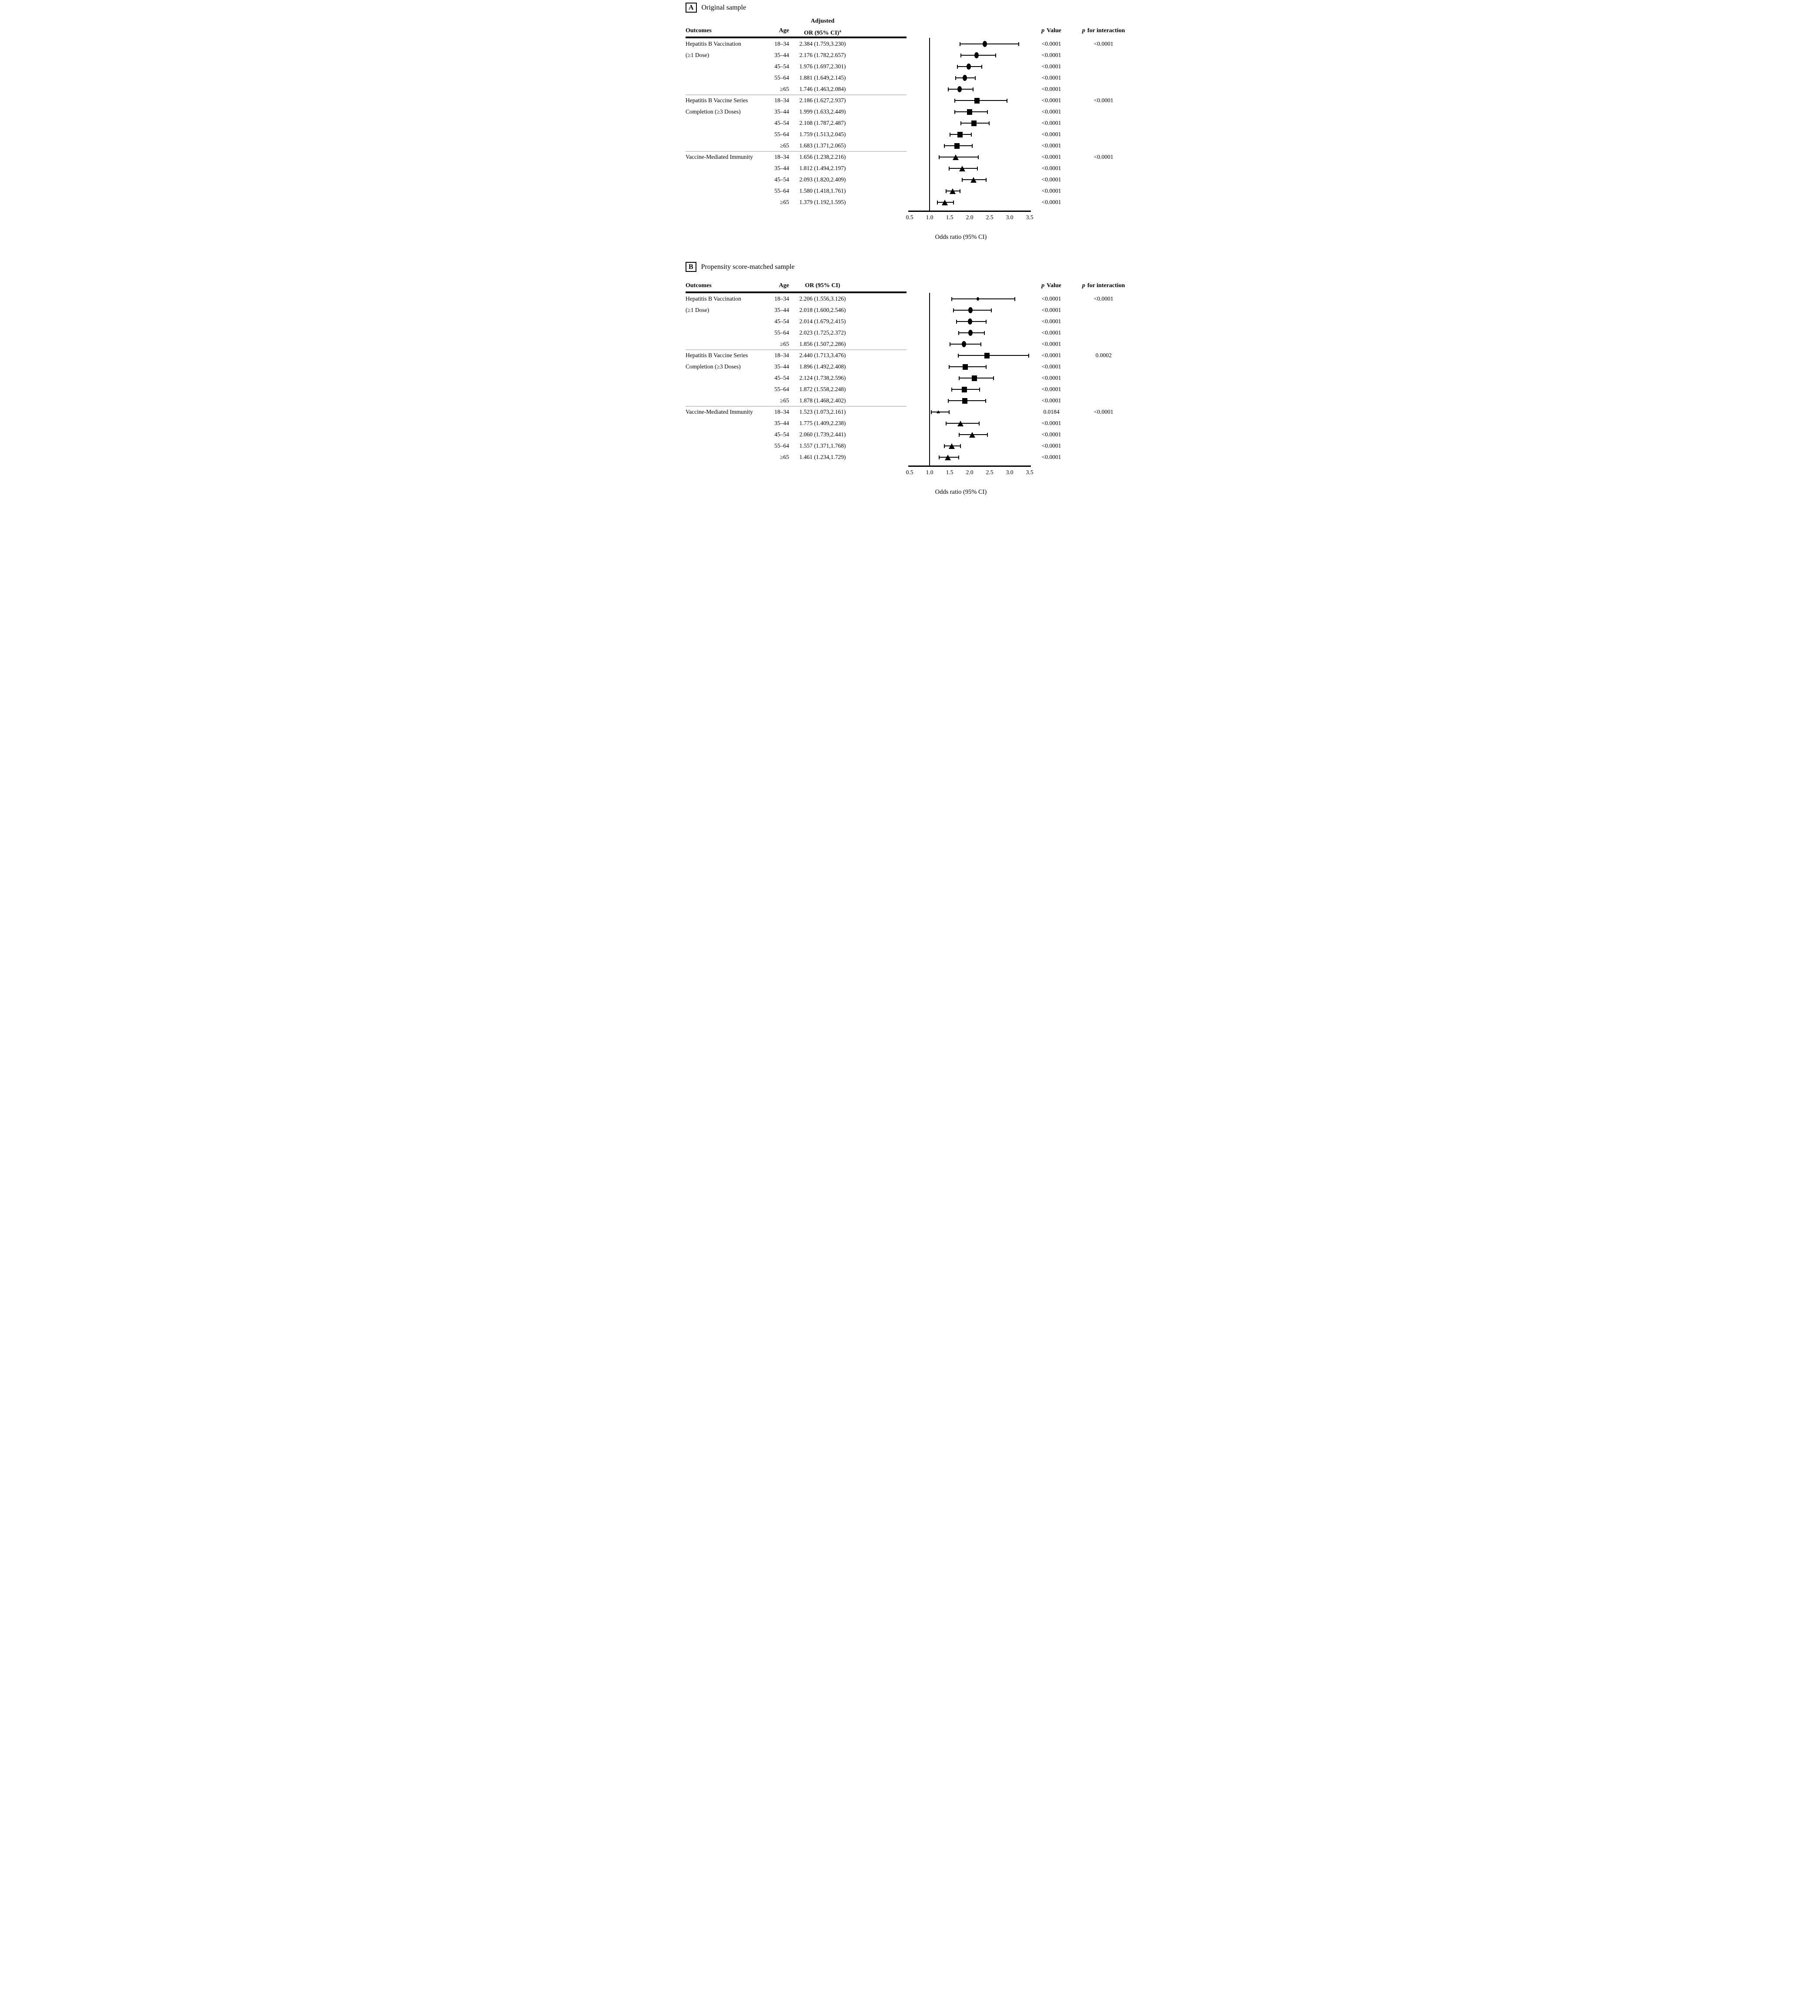 This screenshot has height=2016, width=1820. I want to click on or-ci-value: 1.656 (1.238,2.216), so click(822, 157).